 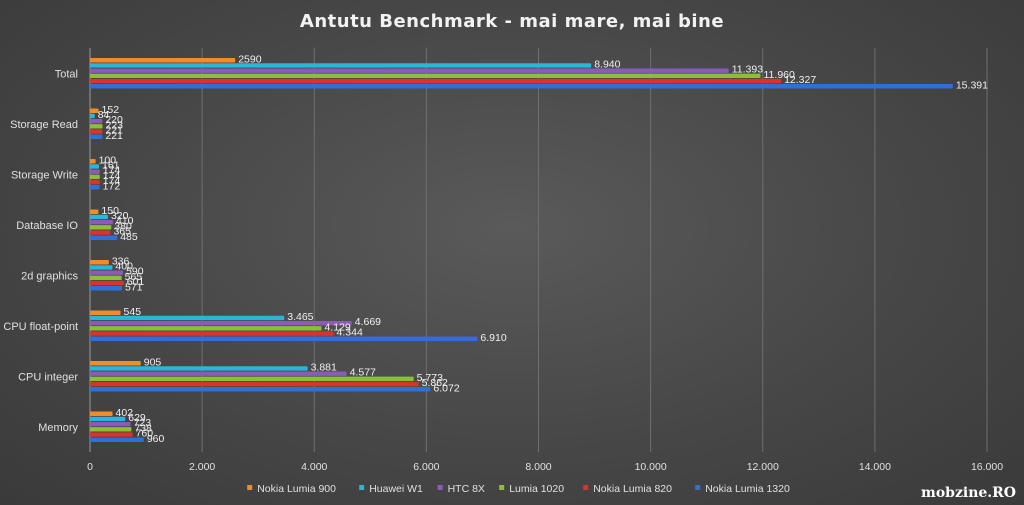 What do you see at coordinates (124, 266) in the screenshot?
I see `data-label: 400` at bounding box center [124, 266].